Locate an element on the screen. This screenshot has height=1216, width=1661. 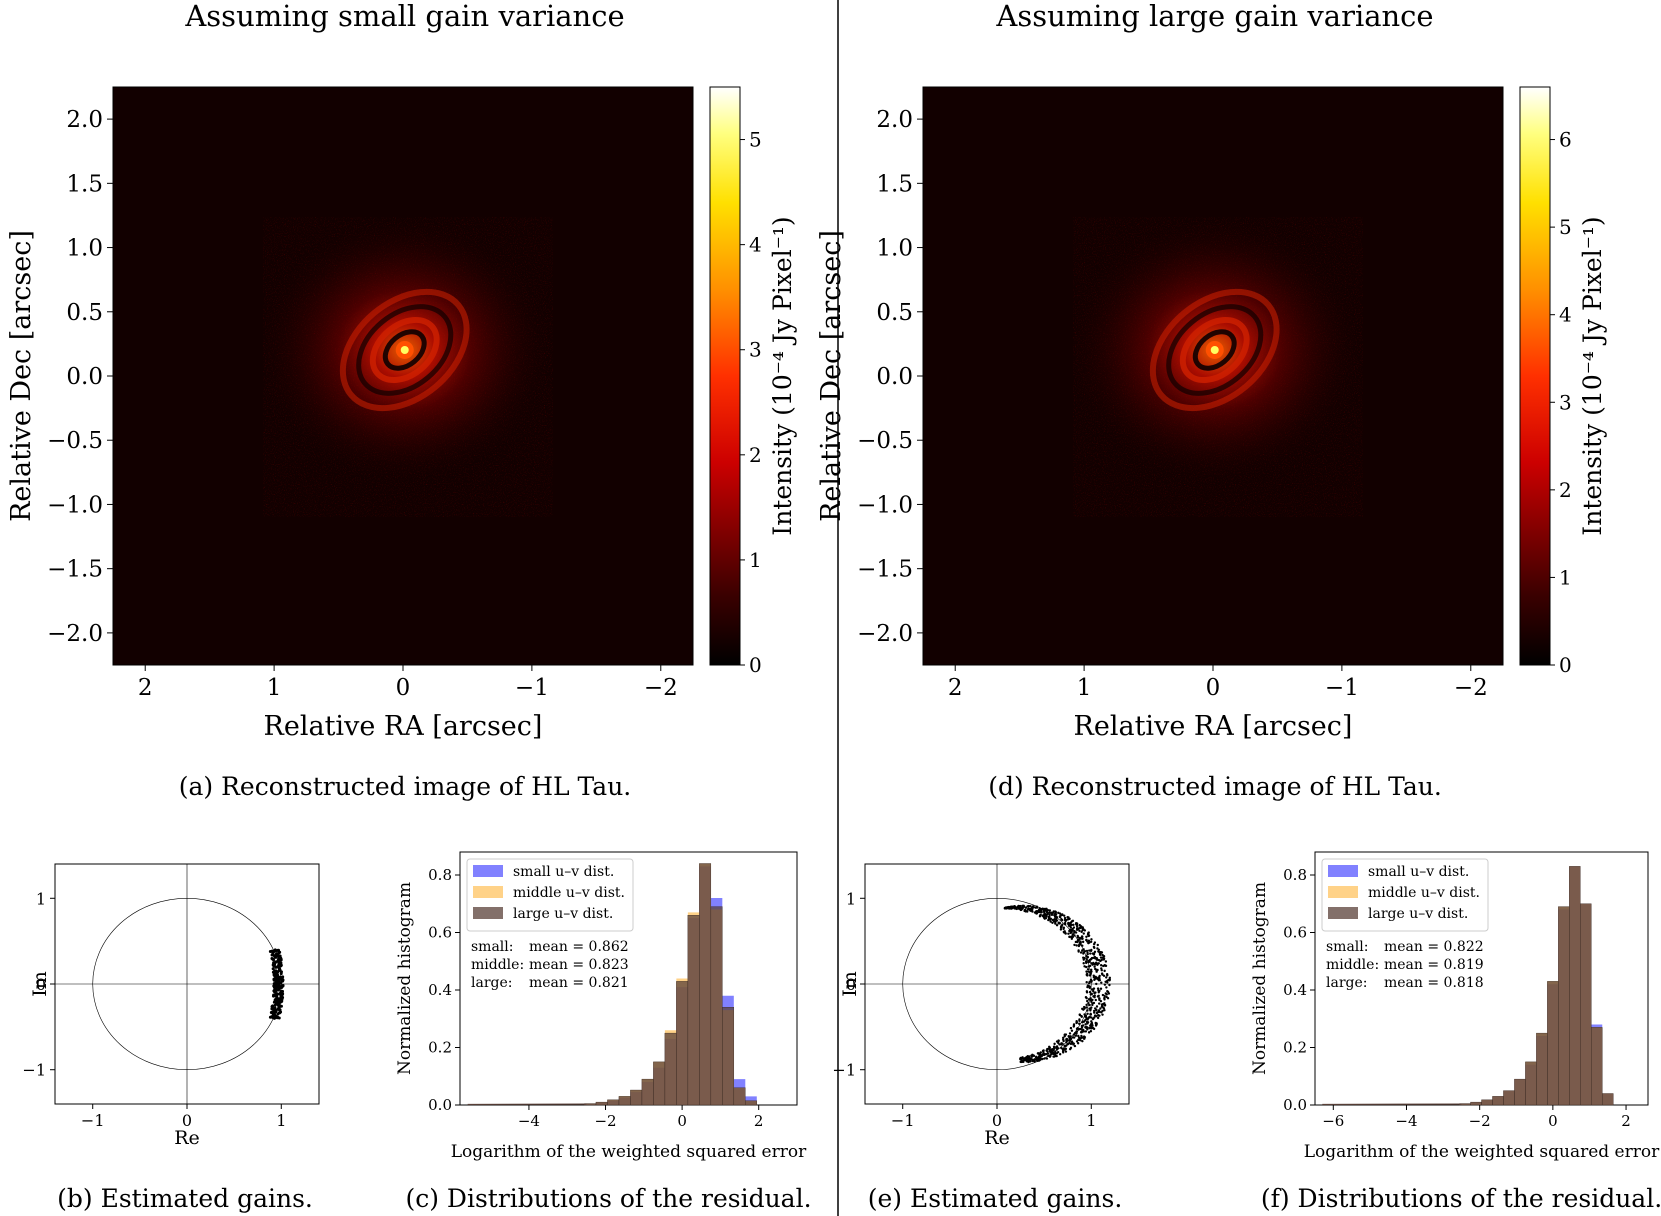
colorbar-tick-label: 1 is located at coordinates (755, 560).